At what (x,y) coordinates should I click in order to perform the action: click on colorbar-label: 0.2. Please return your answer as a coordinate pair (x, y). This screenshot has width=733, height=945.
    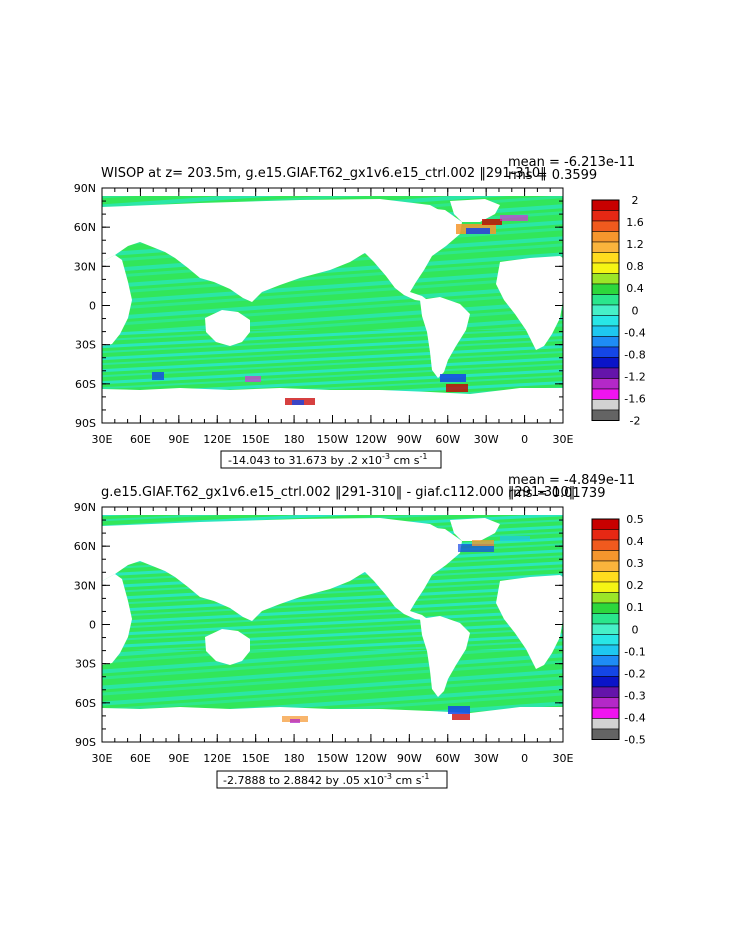
    Looking at the image, I should click on (635, 585).